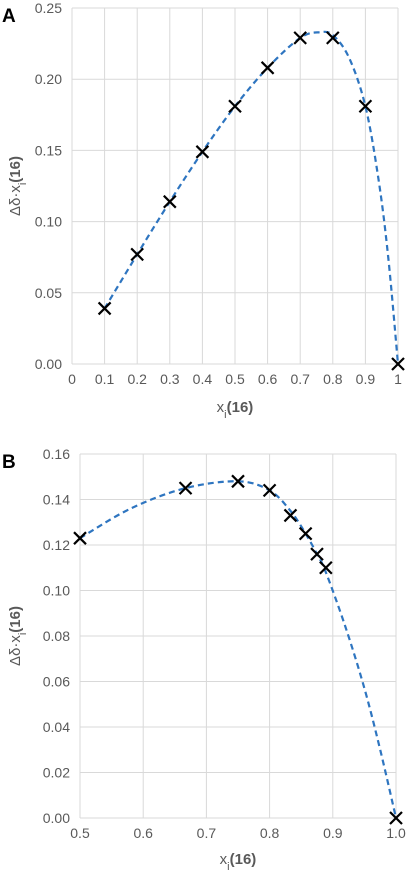 Image resolution: width=408 pixels, height=872 pixels. What do you see at coordinates (203, 379) in the screenshot?
I see `x-tick-label: 0.4` at bounding box center [203, 379].